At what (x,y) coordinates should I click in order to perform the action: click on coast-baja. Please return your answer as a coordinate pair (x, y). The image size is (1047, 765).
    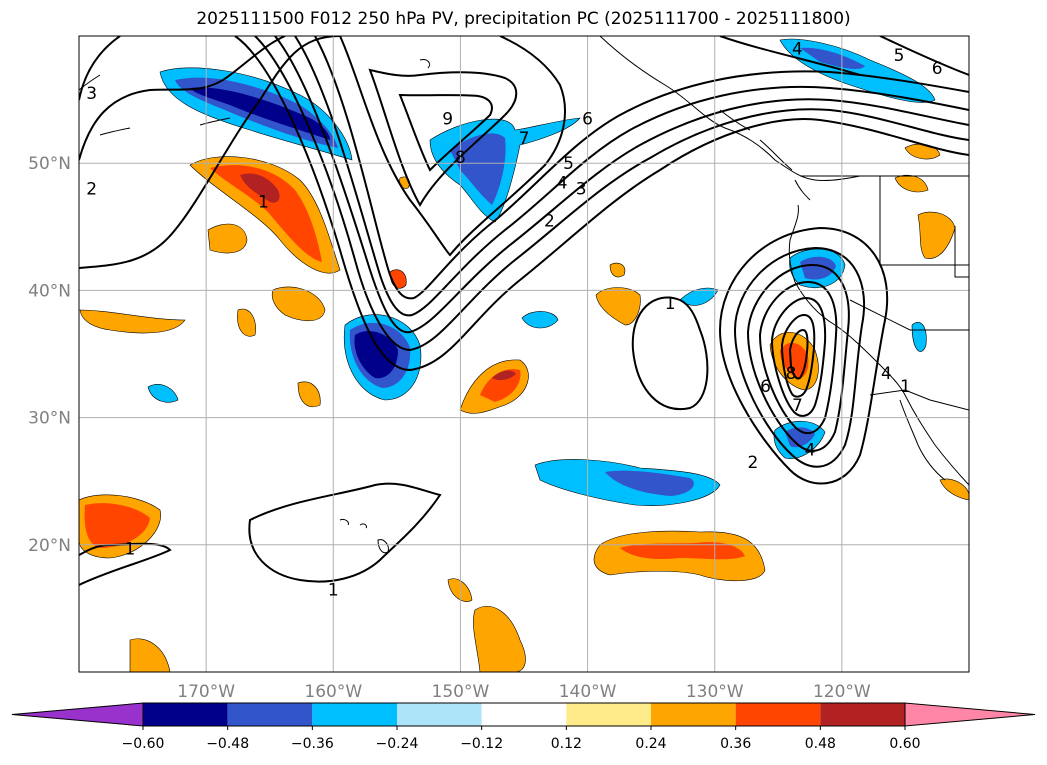
    Looking at the image, I should click on (922, 440).